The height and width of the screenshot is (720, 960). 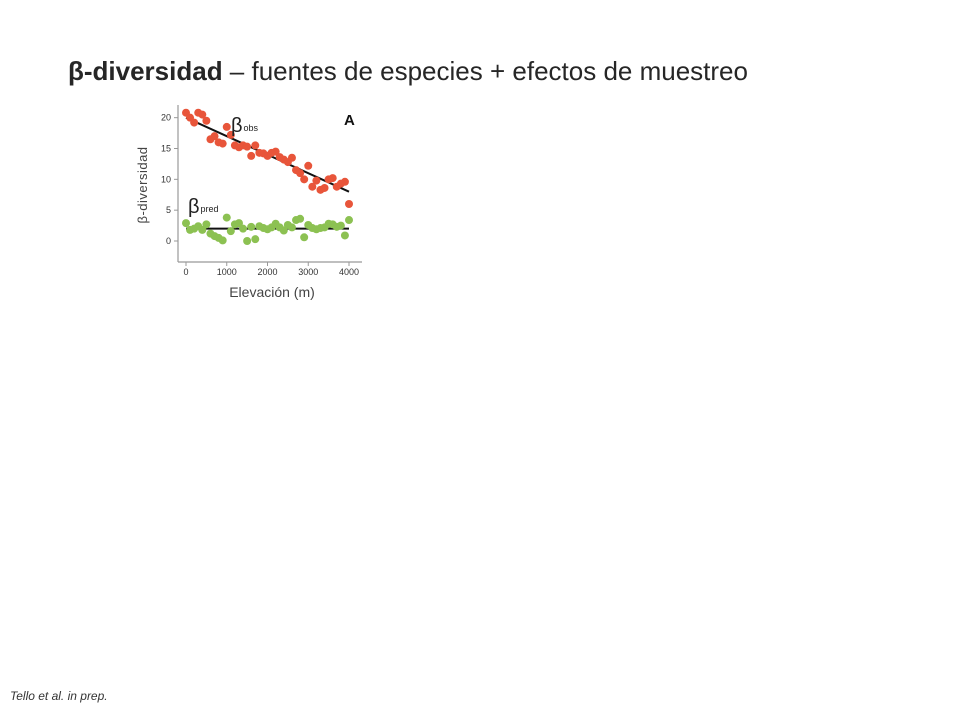 I want to click on y-tick-label: 15, so click(x=166, y=149).